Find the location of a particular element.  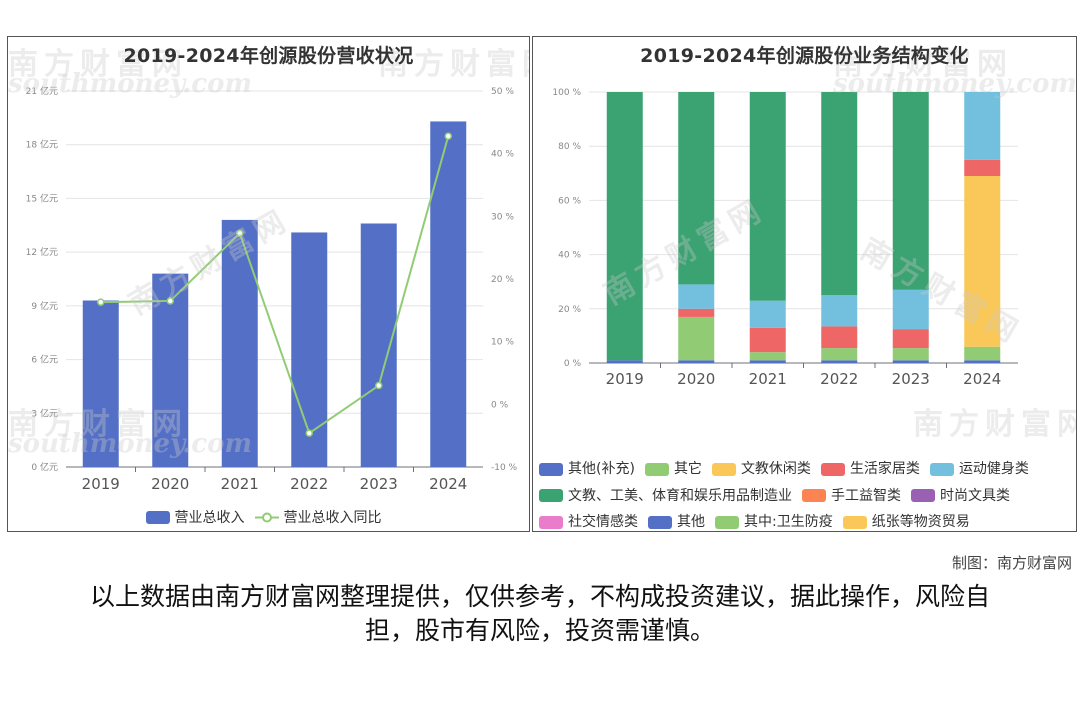

left-axis-tick-label: 21 亿元 is located at coordinates (42, 91).